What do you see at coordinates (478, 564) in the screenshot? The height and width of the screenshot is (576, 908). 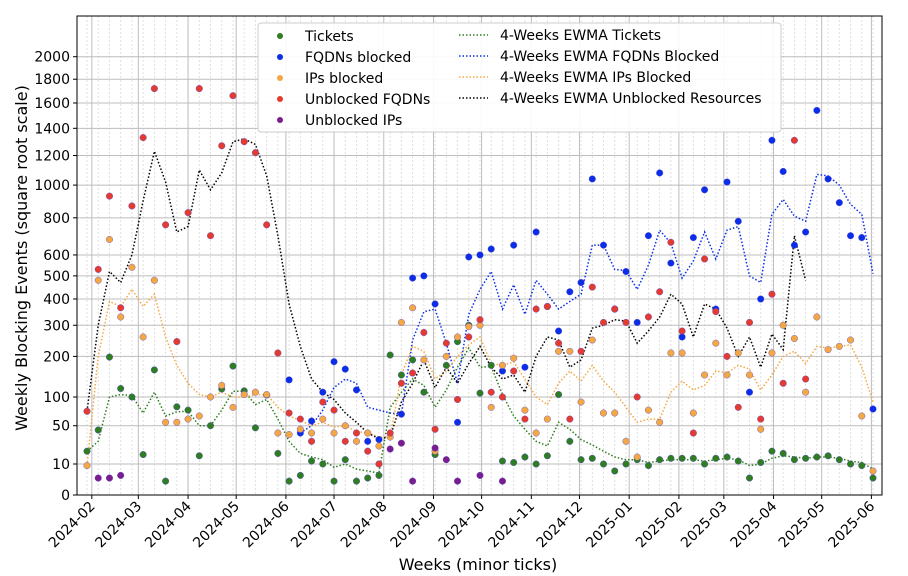 I see `x-axis-title: Weeks (minor ticks)` at bounding box center [478, 564].